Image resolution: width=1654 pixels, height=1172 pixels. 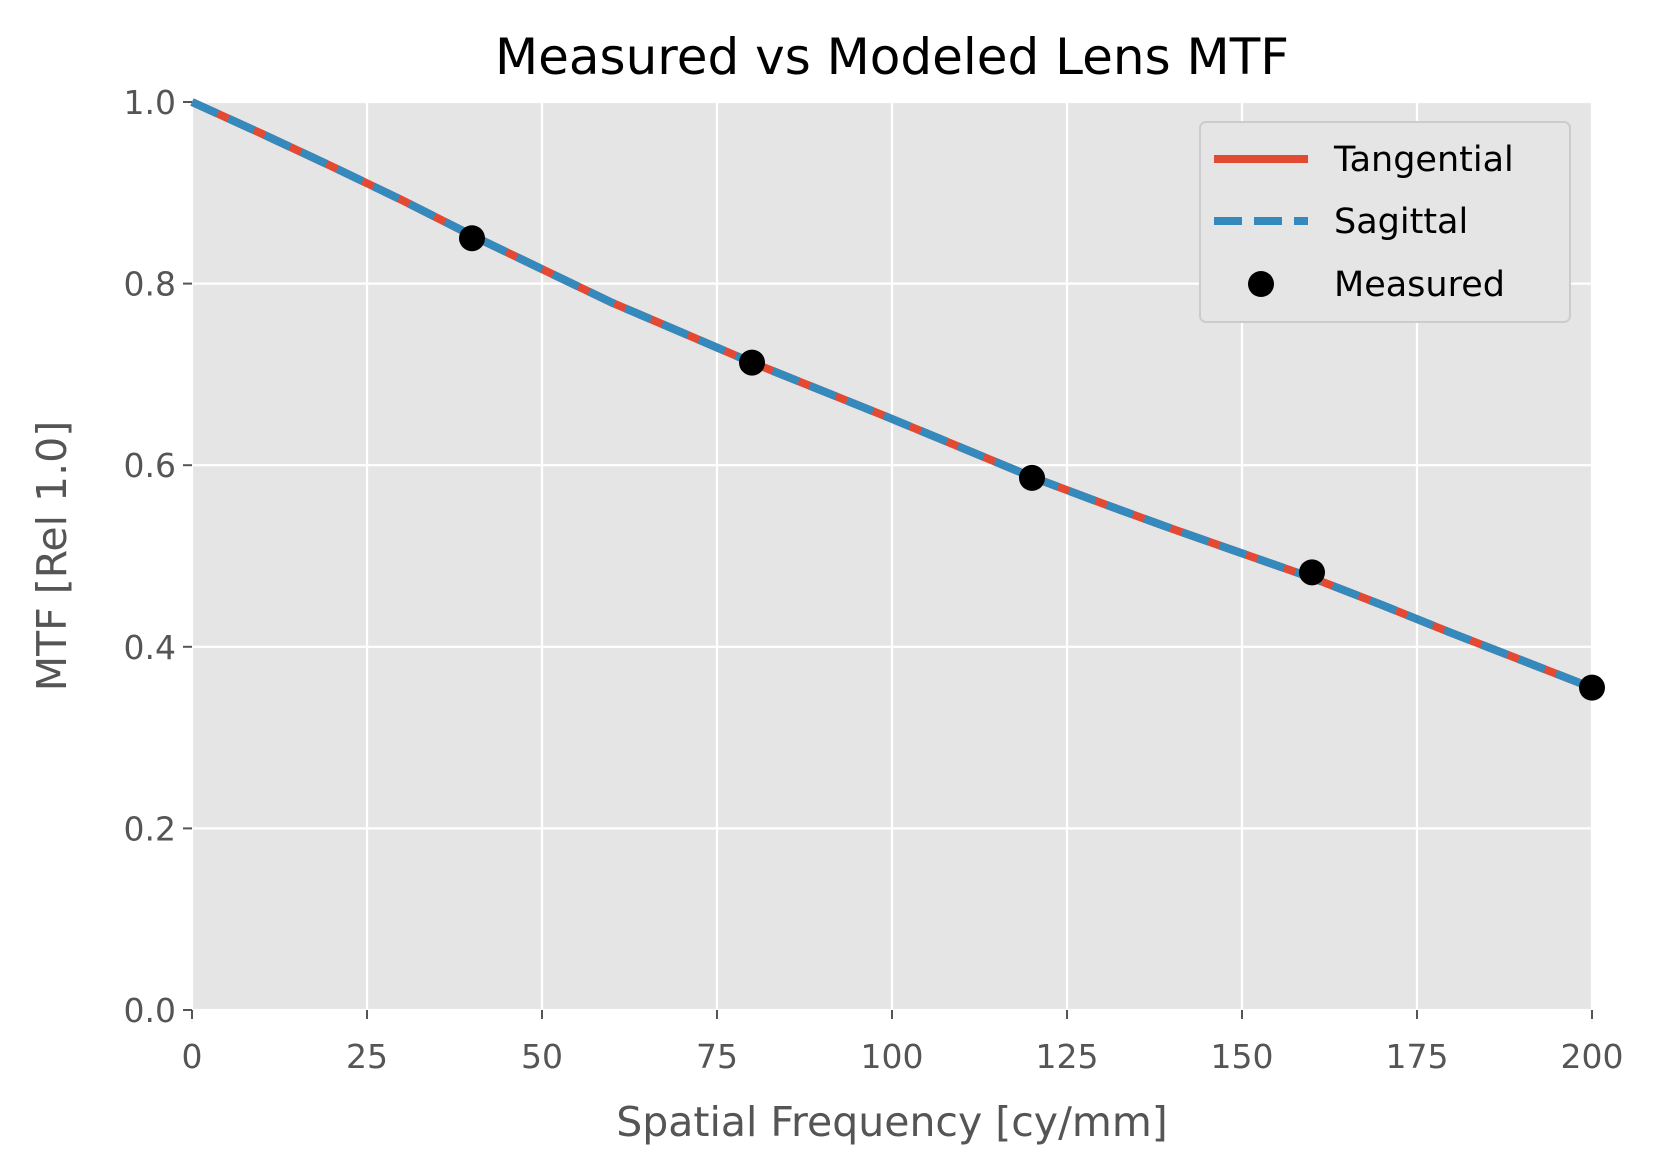 I want to click on legend-box, so click(x=1385, y=222).